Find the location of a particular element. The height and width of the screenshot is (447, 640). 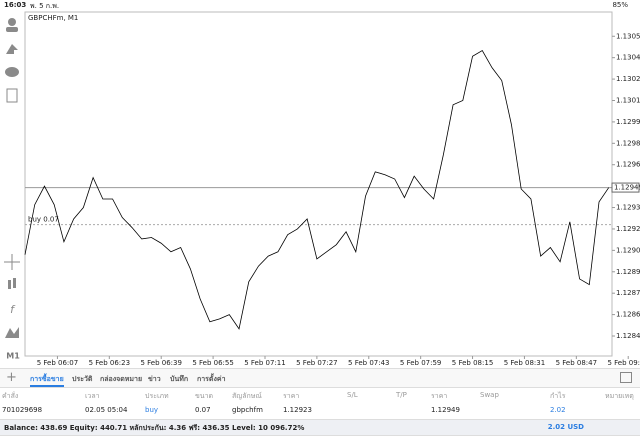

chat-icon is located at coordinates (12, 72).